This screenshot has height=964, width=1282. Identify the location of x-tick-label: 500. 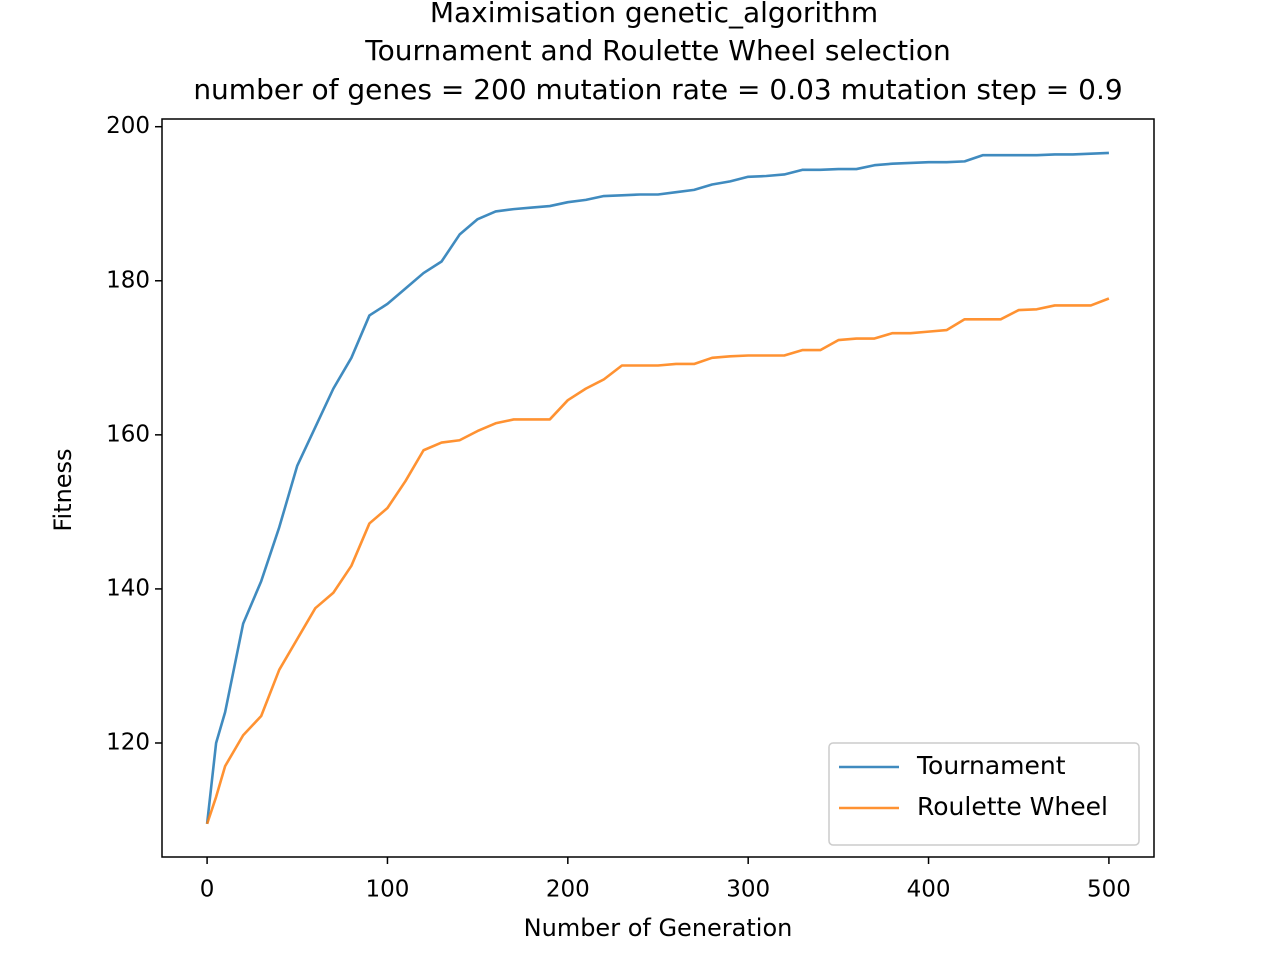
(1109, 890).